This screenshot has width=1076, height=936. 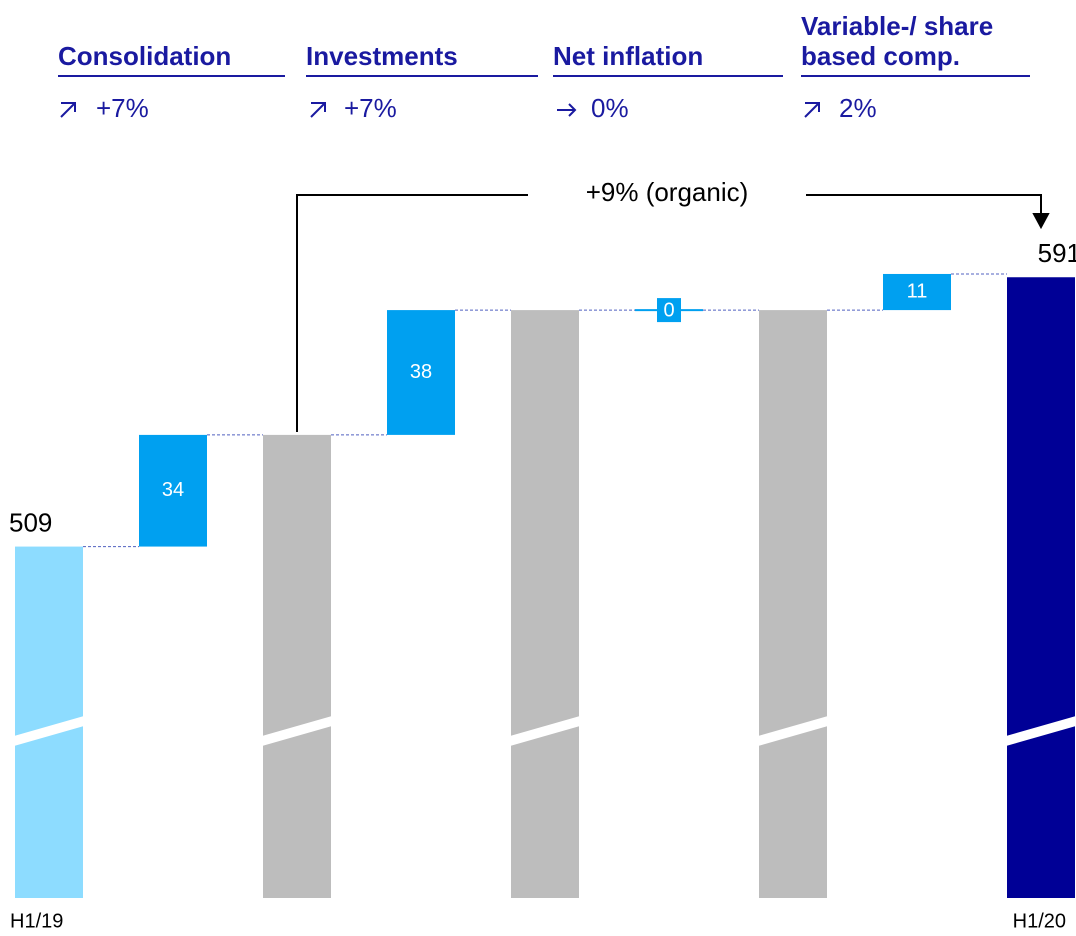 I want to click on value-label: 11, so click(x=917, y=291).